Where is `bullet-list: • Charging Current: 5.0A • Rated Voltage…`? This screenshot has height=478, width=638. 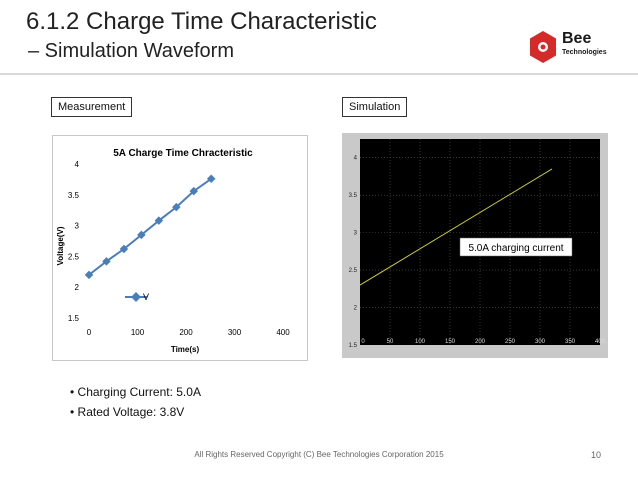
bullet-list: • Charging Current: 5.0A • Rated Voltage… is located at coordinates (135, 405).